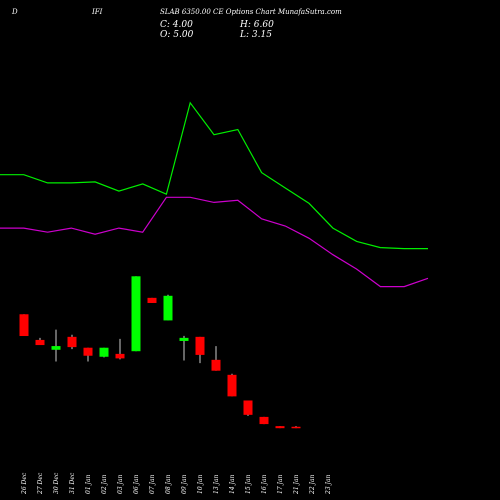  Describe the element at coordinates (165, 25) in the screenshot. I see `close-label: C:` at that location.